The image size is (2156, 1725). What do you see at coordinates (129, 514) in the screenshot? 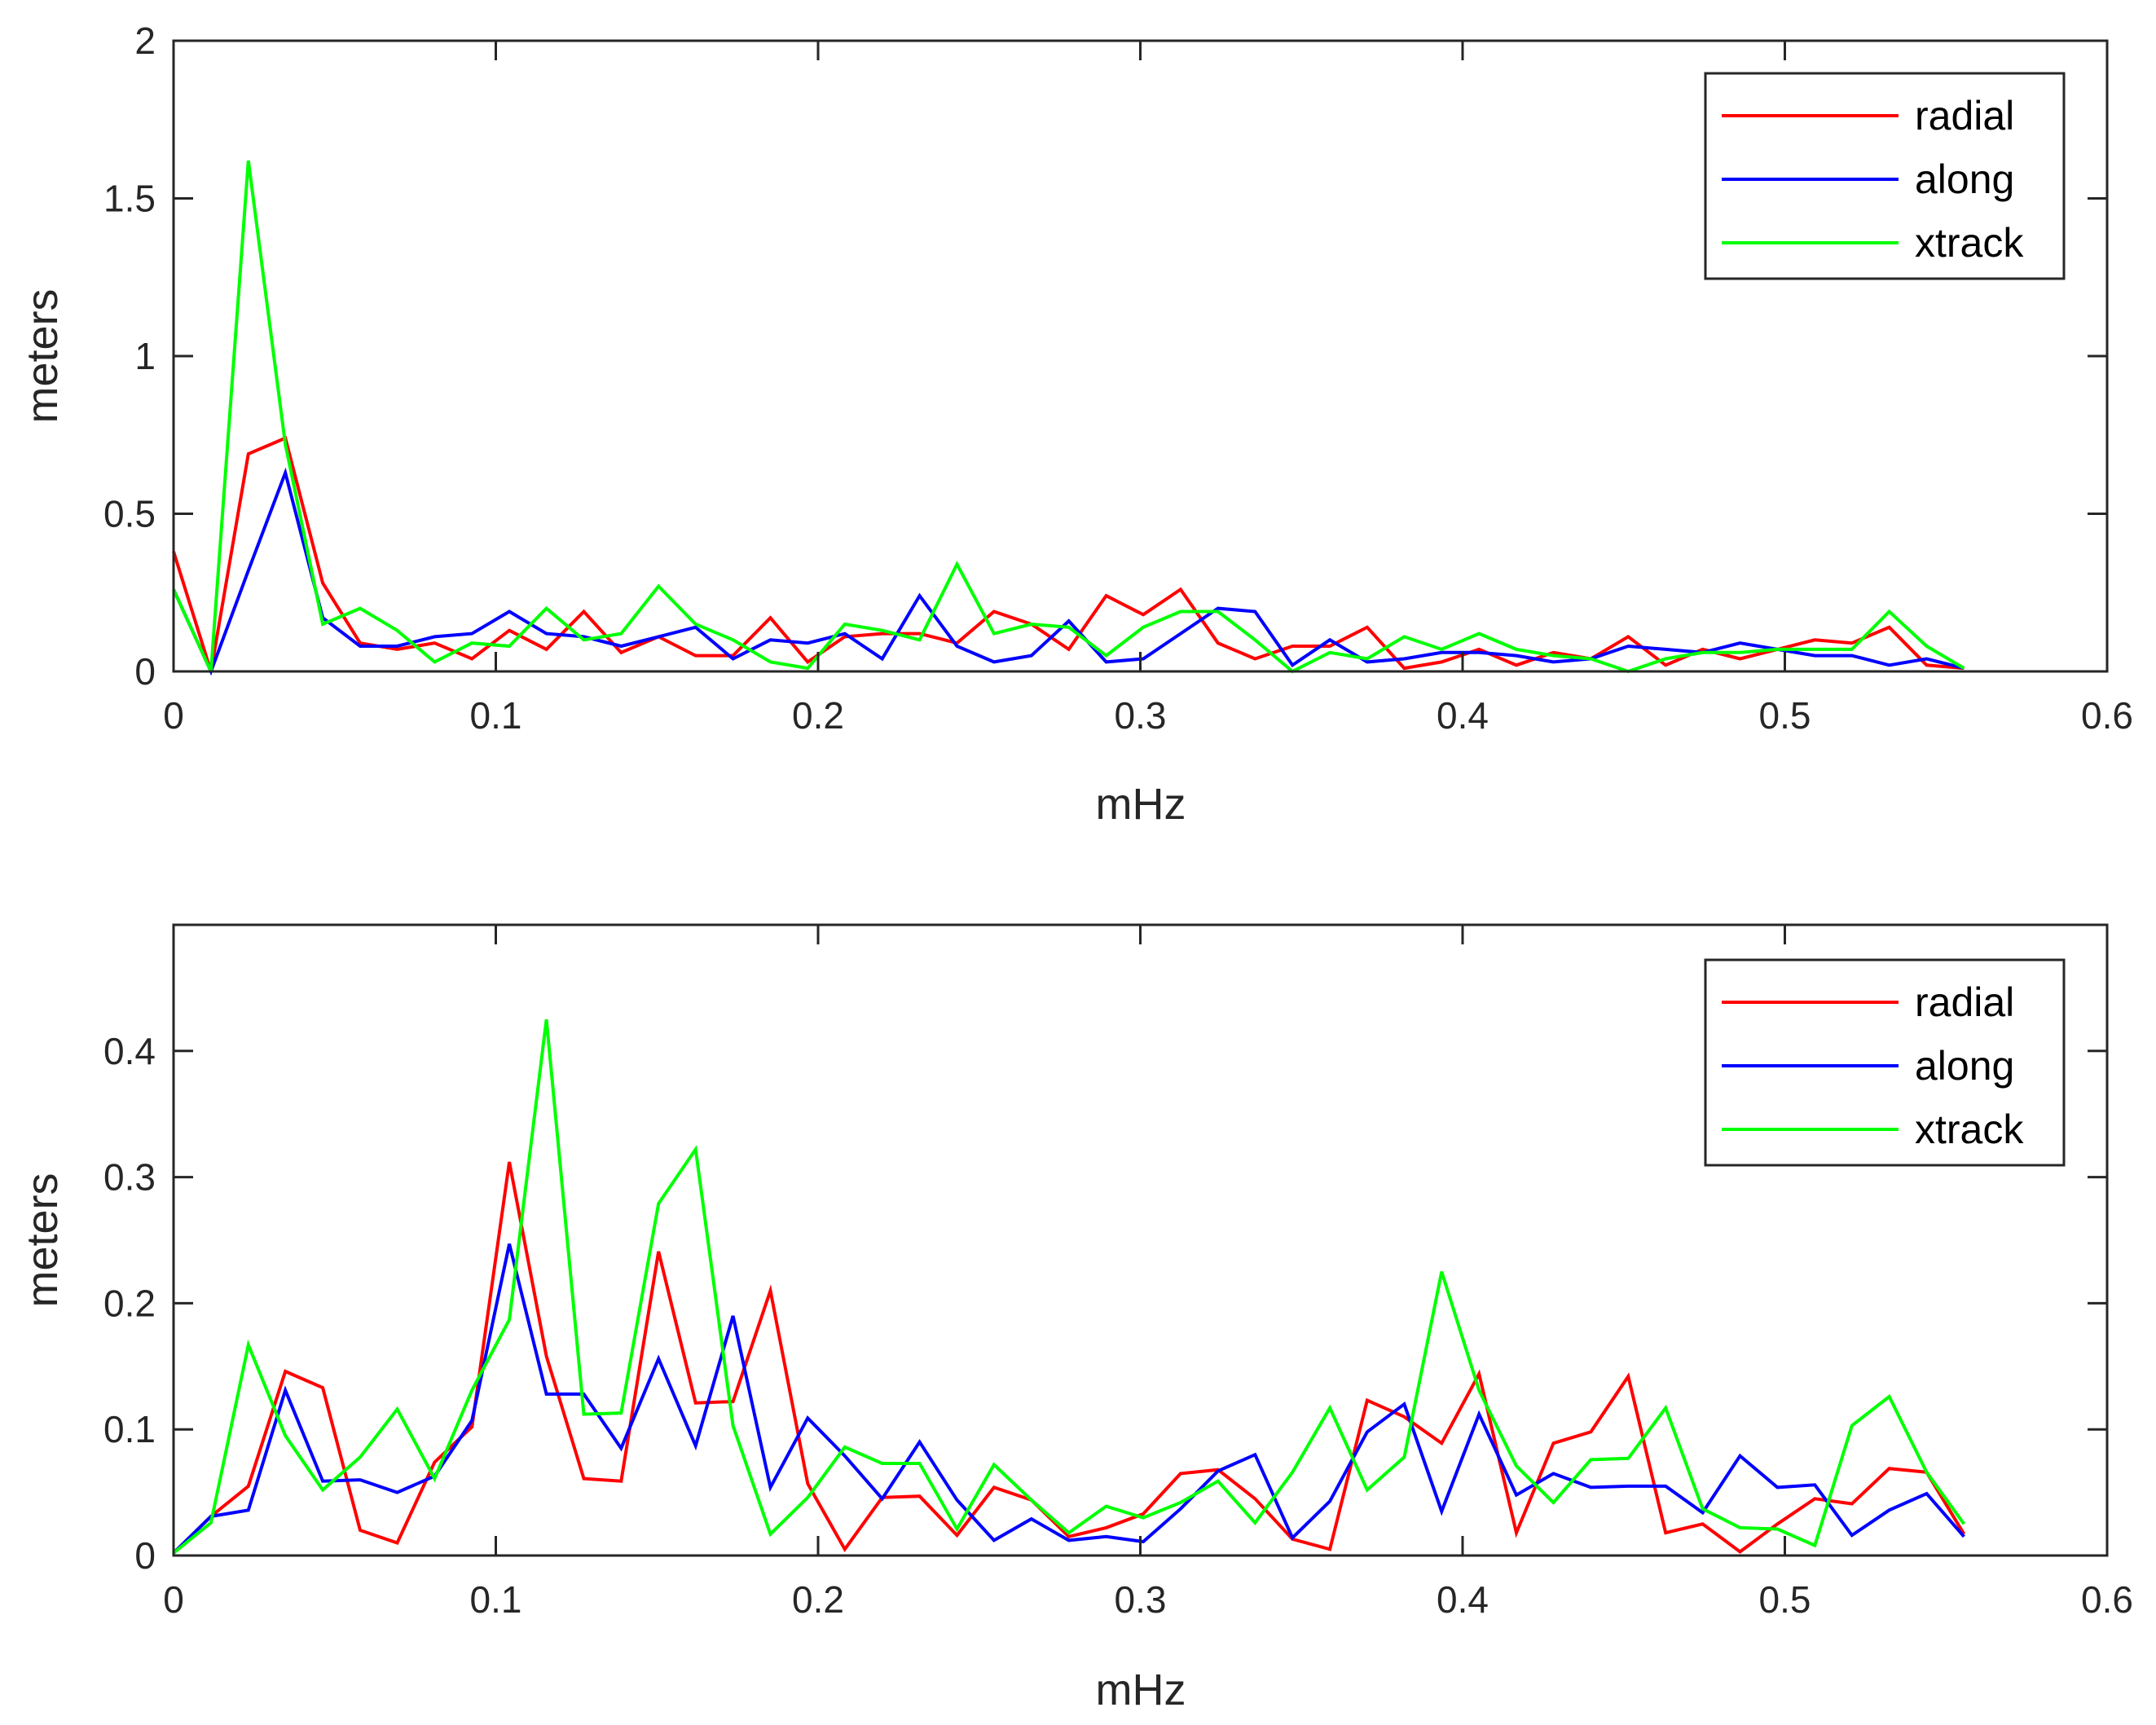
I see `y-tick-label: 0.5` at bounding box center [129, 514].